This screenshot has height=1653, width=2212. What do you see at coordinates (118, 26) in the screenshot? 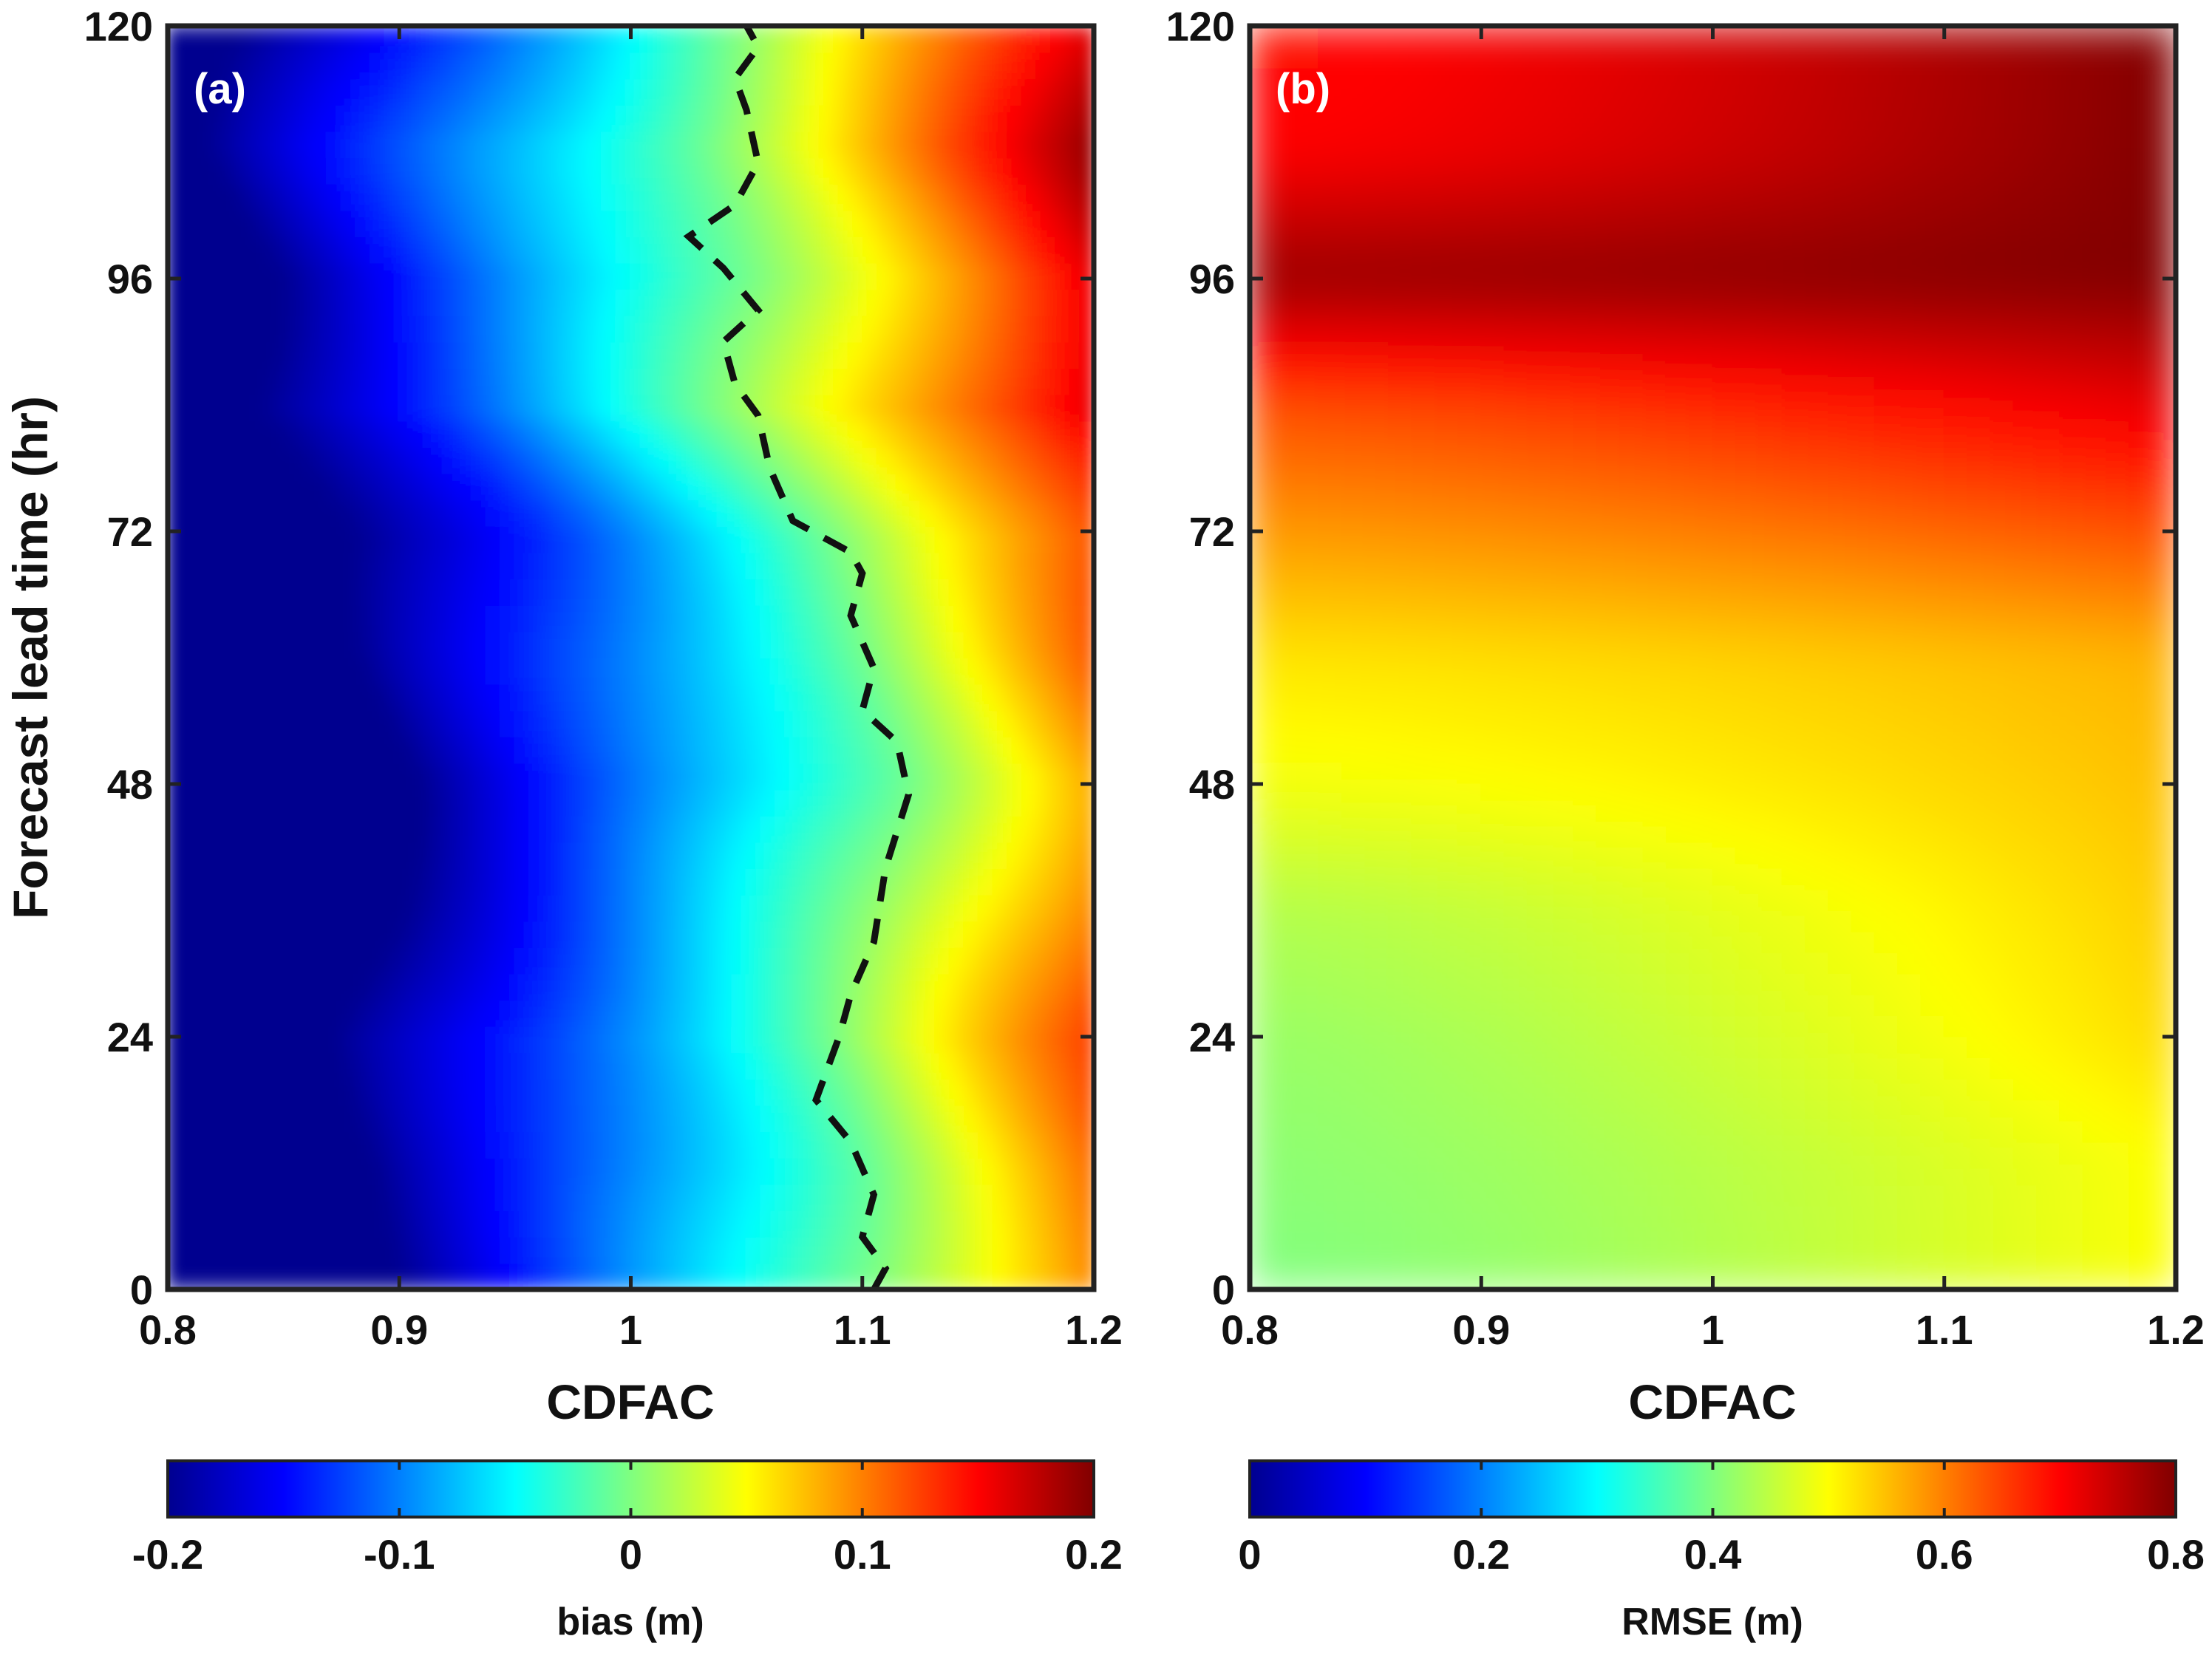
I see `y-tick-label: 120` at bounding box center [118, 26].